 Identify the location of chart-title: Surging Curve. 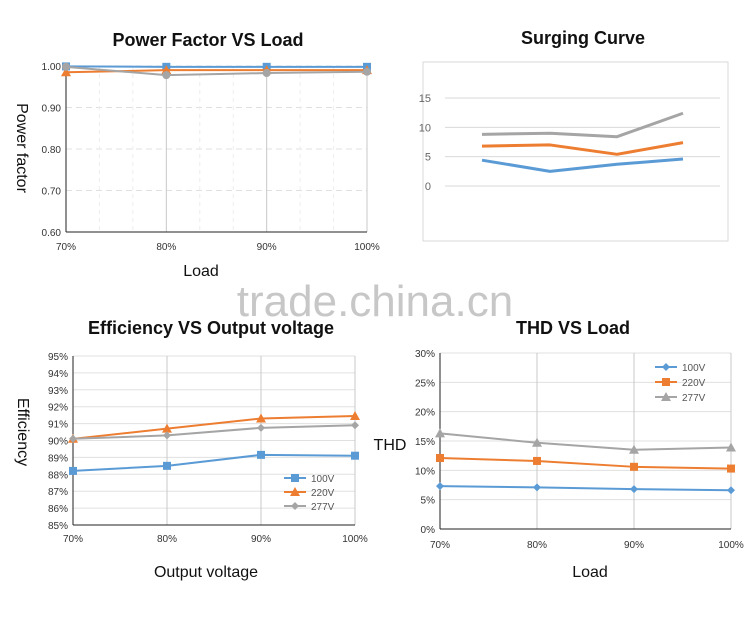
(583, 38).